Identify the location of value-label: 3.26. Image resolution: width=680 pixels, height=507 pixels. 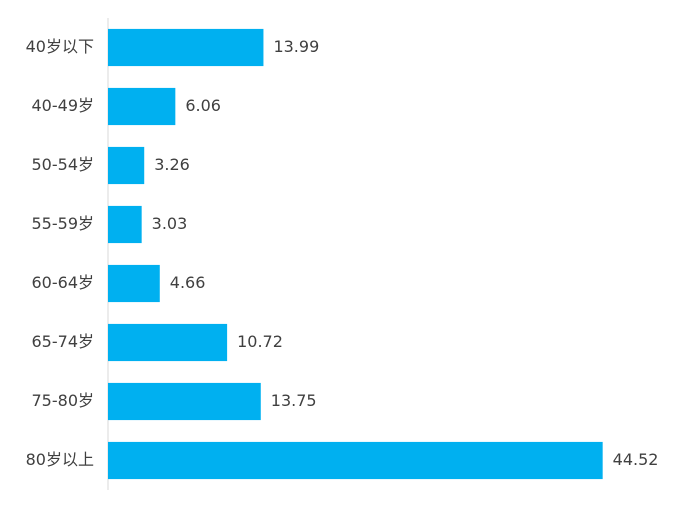
(172, 164).